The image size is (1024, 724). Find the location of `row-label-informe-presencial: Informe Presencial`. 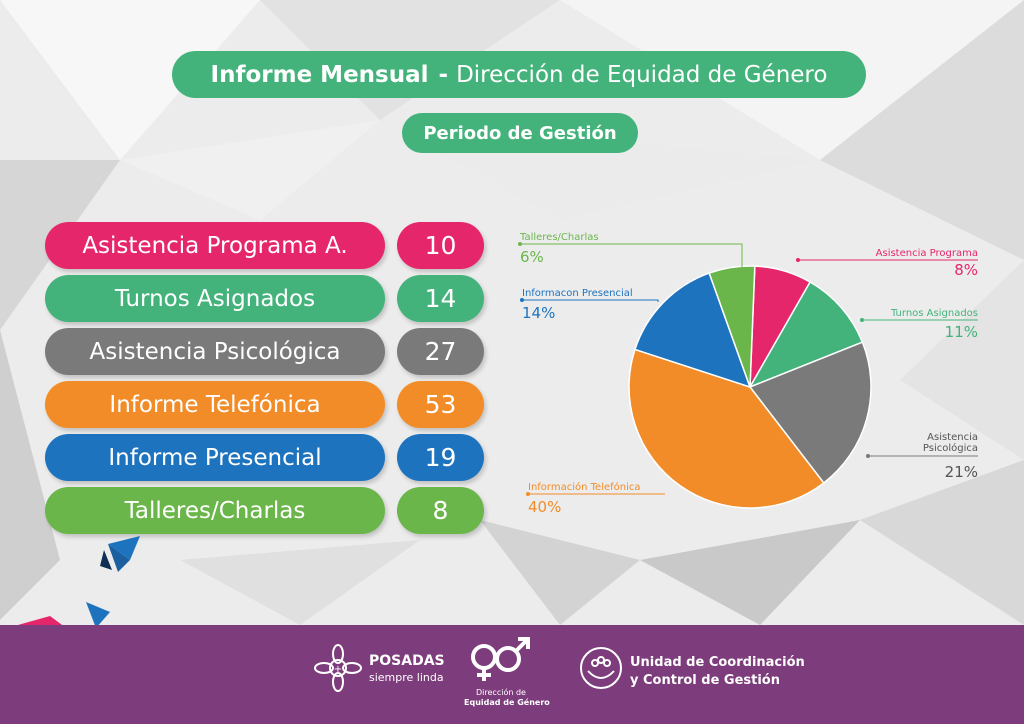

row-label-informe-presencial: Informe Presencial is located at coordinates (215, 457).